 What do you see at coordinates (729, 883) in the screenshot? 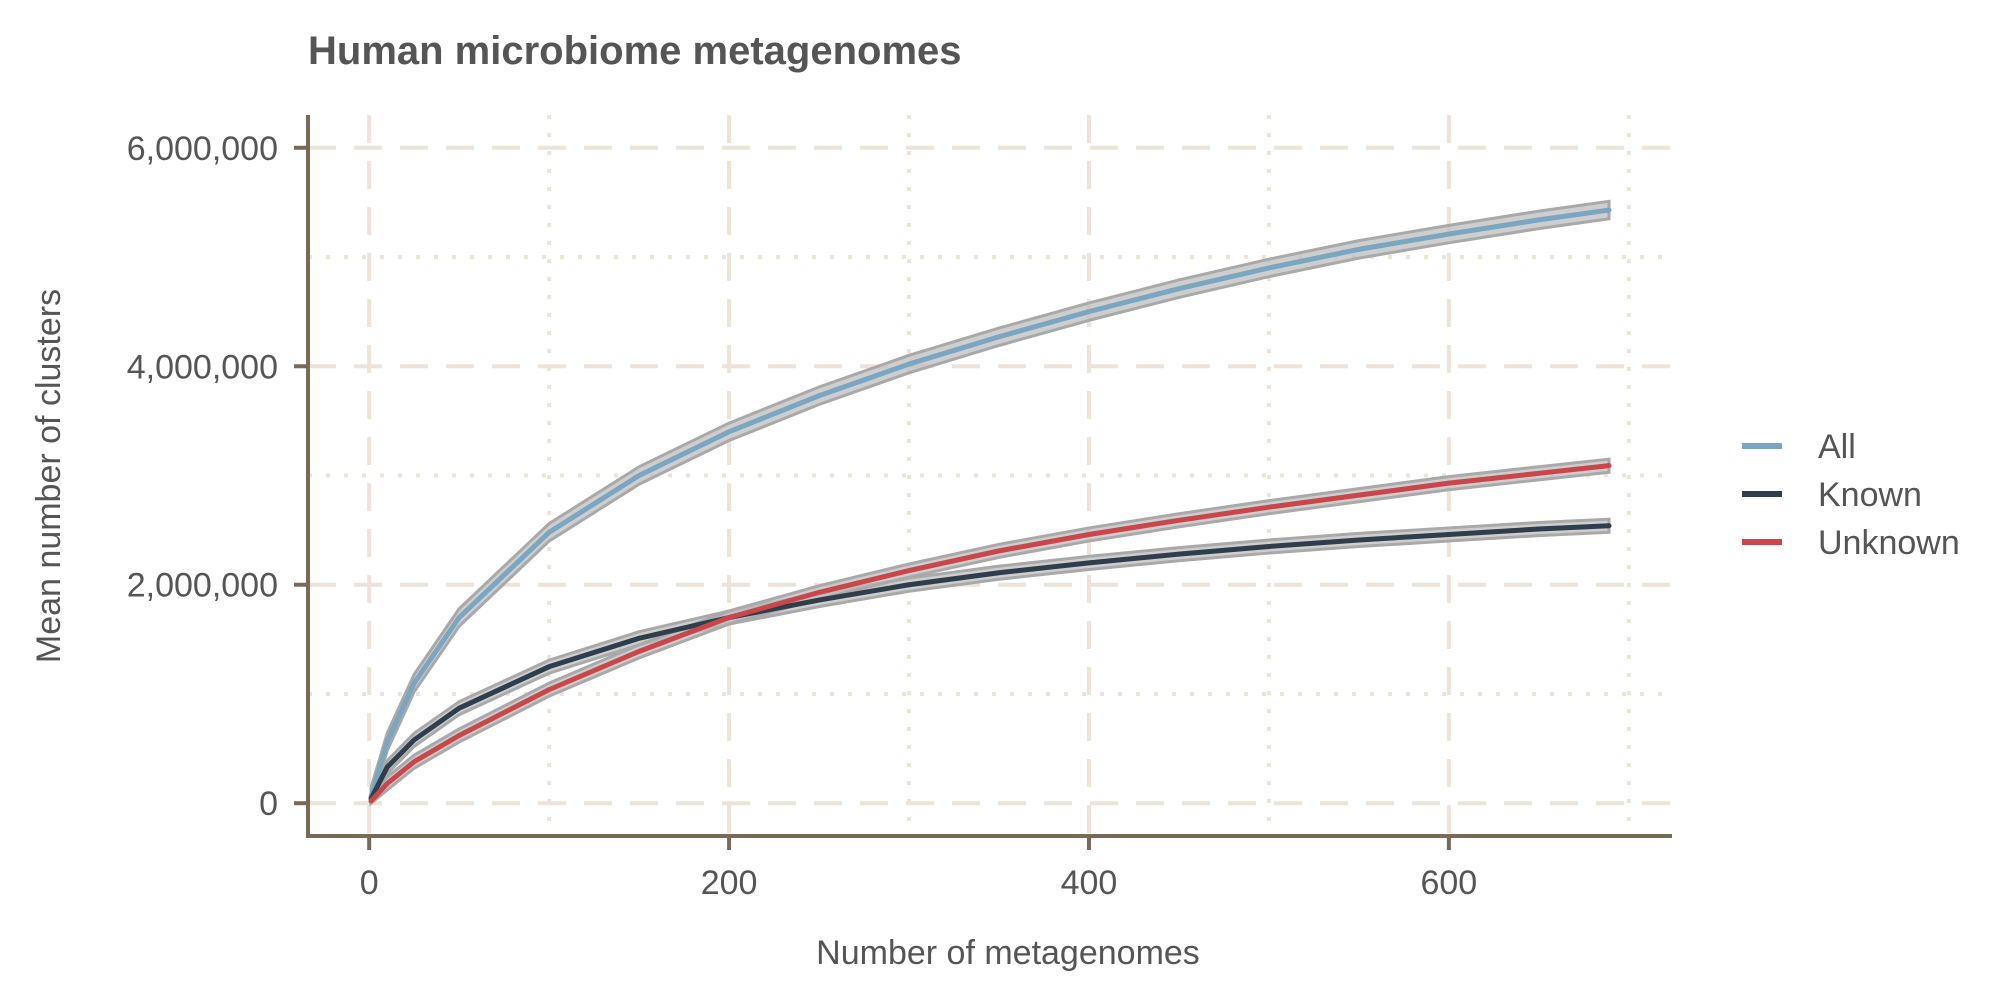
I see `x-tick-label: 200` at bounding box center [729, 883].